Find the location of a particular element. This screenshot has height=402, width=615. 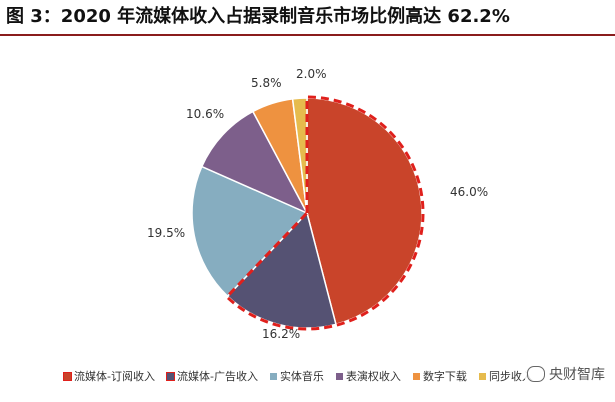

slice-value-label: 16.2% is located at coordinates (281, 334).